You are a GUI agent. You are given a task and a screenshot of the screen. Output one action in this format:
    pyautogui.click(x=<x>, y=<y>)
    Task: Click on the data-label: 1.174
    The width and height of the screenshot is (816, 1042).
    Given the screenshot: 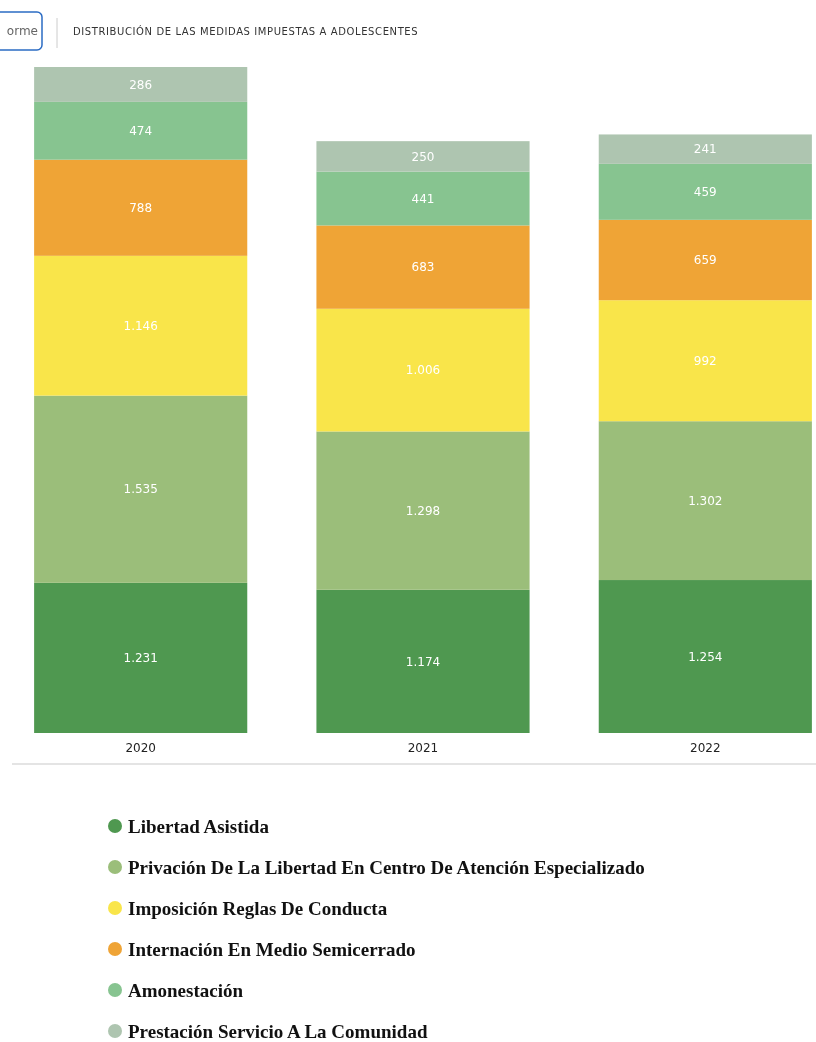 What is the action you would take?
    pyautogui.click(x=423, y=661)
    